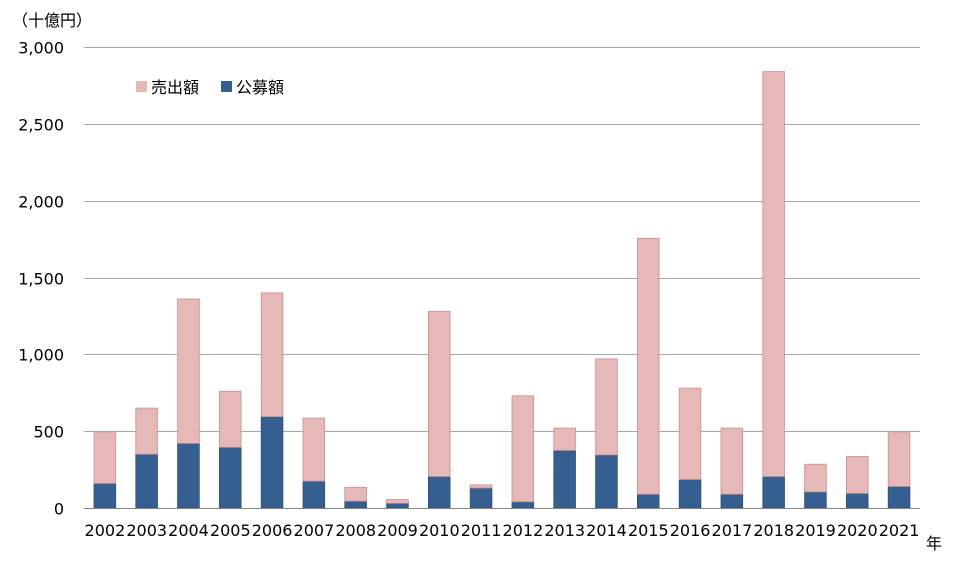 The height and width of the screenshot is (563, 975). I want to click on legend-label: 公募額, so click(260, 87).